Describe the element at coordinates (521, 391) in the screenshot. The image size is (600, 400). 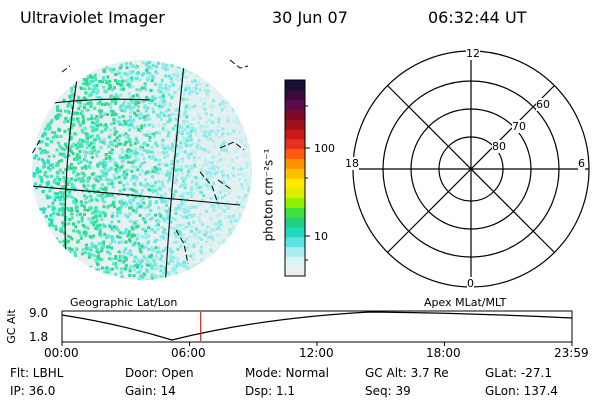
I see `geo-longitude: GLon: 137.4` at that location.